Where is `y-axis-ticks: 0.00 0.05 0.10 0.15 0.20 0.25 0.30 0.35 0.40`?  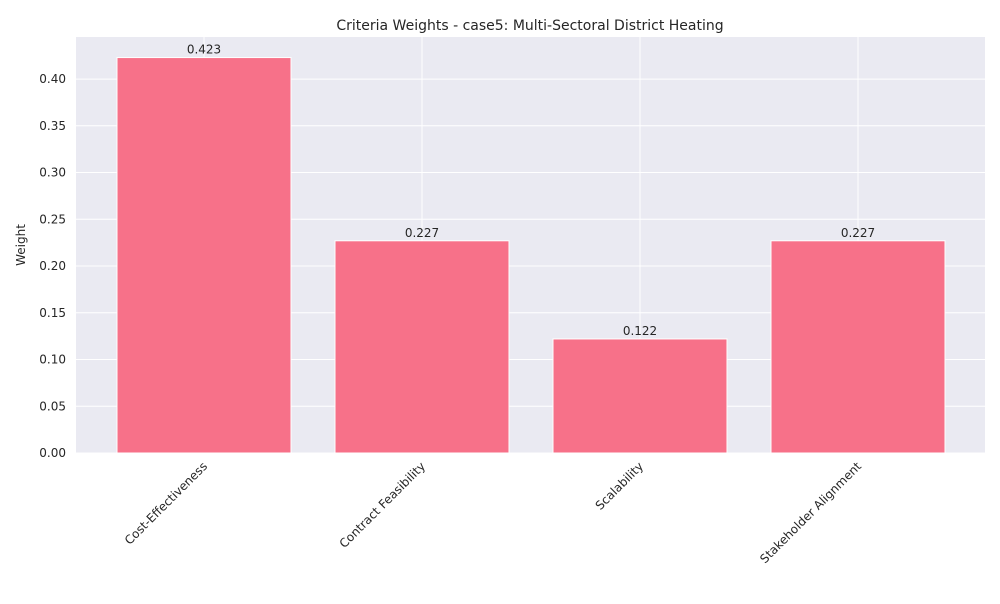 y-axis-ticks: 0.00 0.05 0.10 0.15 0.20 0.25 0.30 0.35 0.40 is located at coordinates (52, 266).